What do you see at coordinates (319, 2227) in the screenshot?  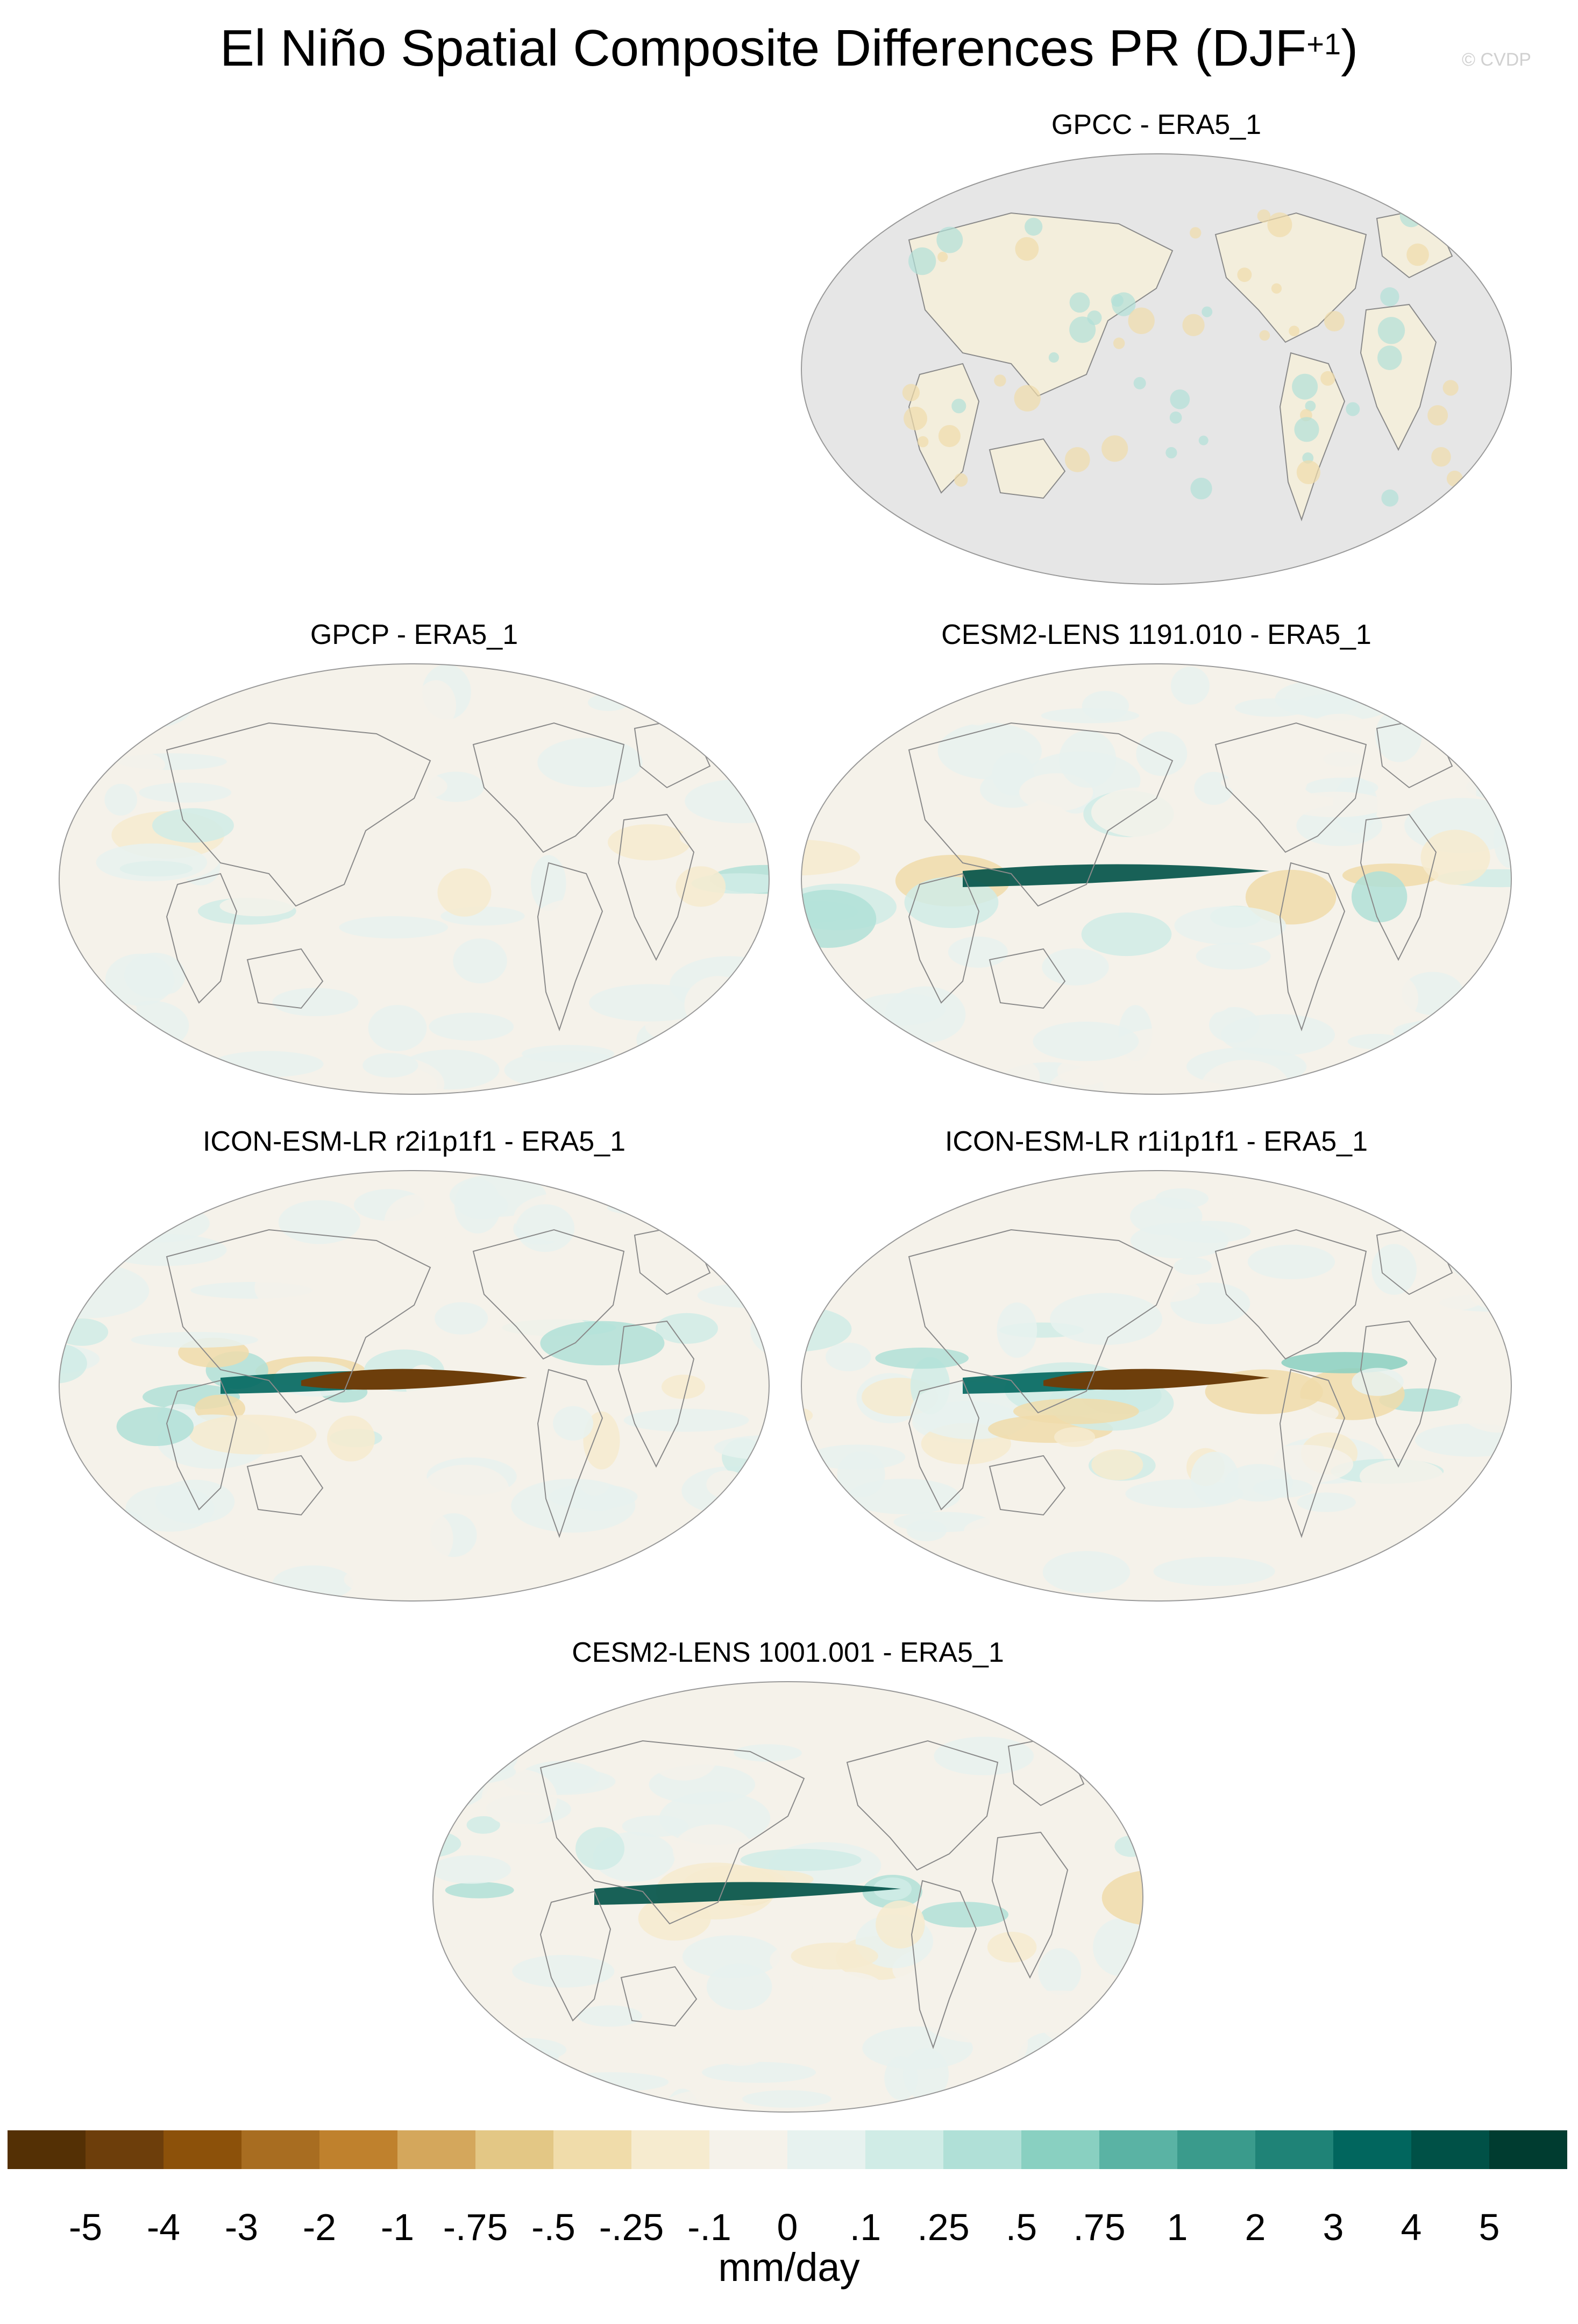 I see `colorbar-tick-label: -2` at bounding box center [319, 2227].